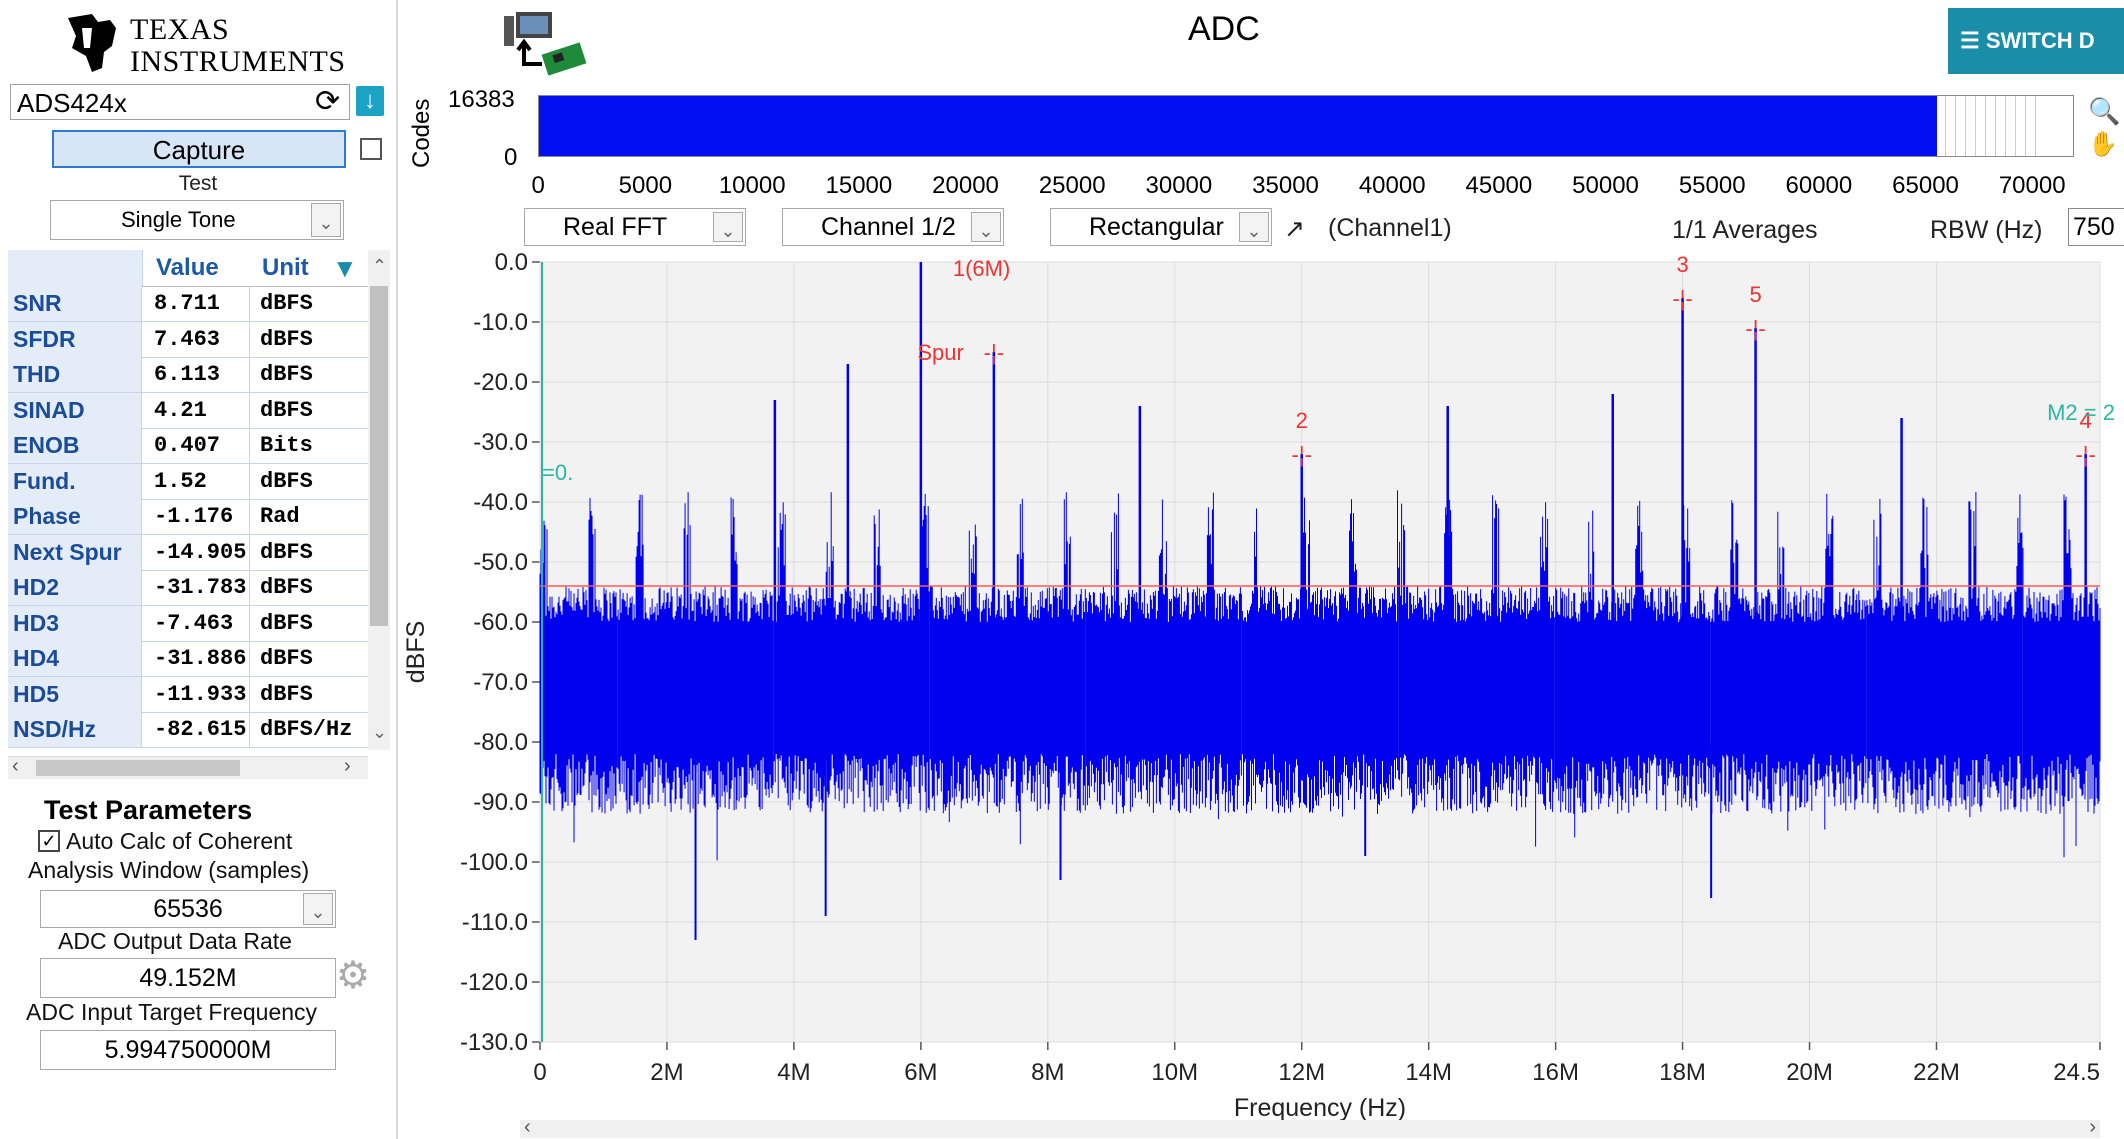 The height and width of the screenshot is (1139, 2124). What do you see at coordinates (371, 149) in the screenshot?
I see `capture-continuous-checkbox` at bounding box center [371, 149].